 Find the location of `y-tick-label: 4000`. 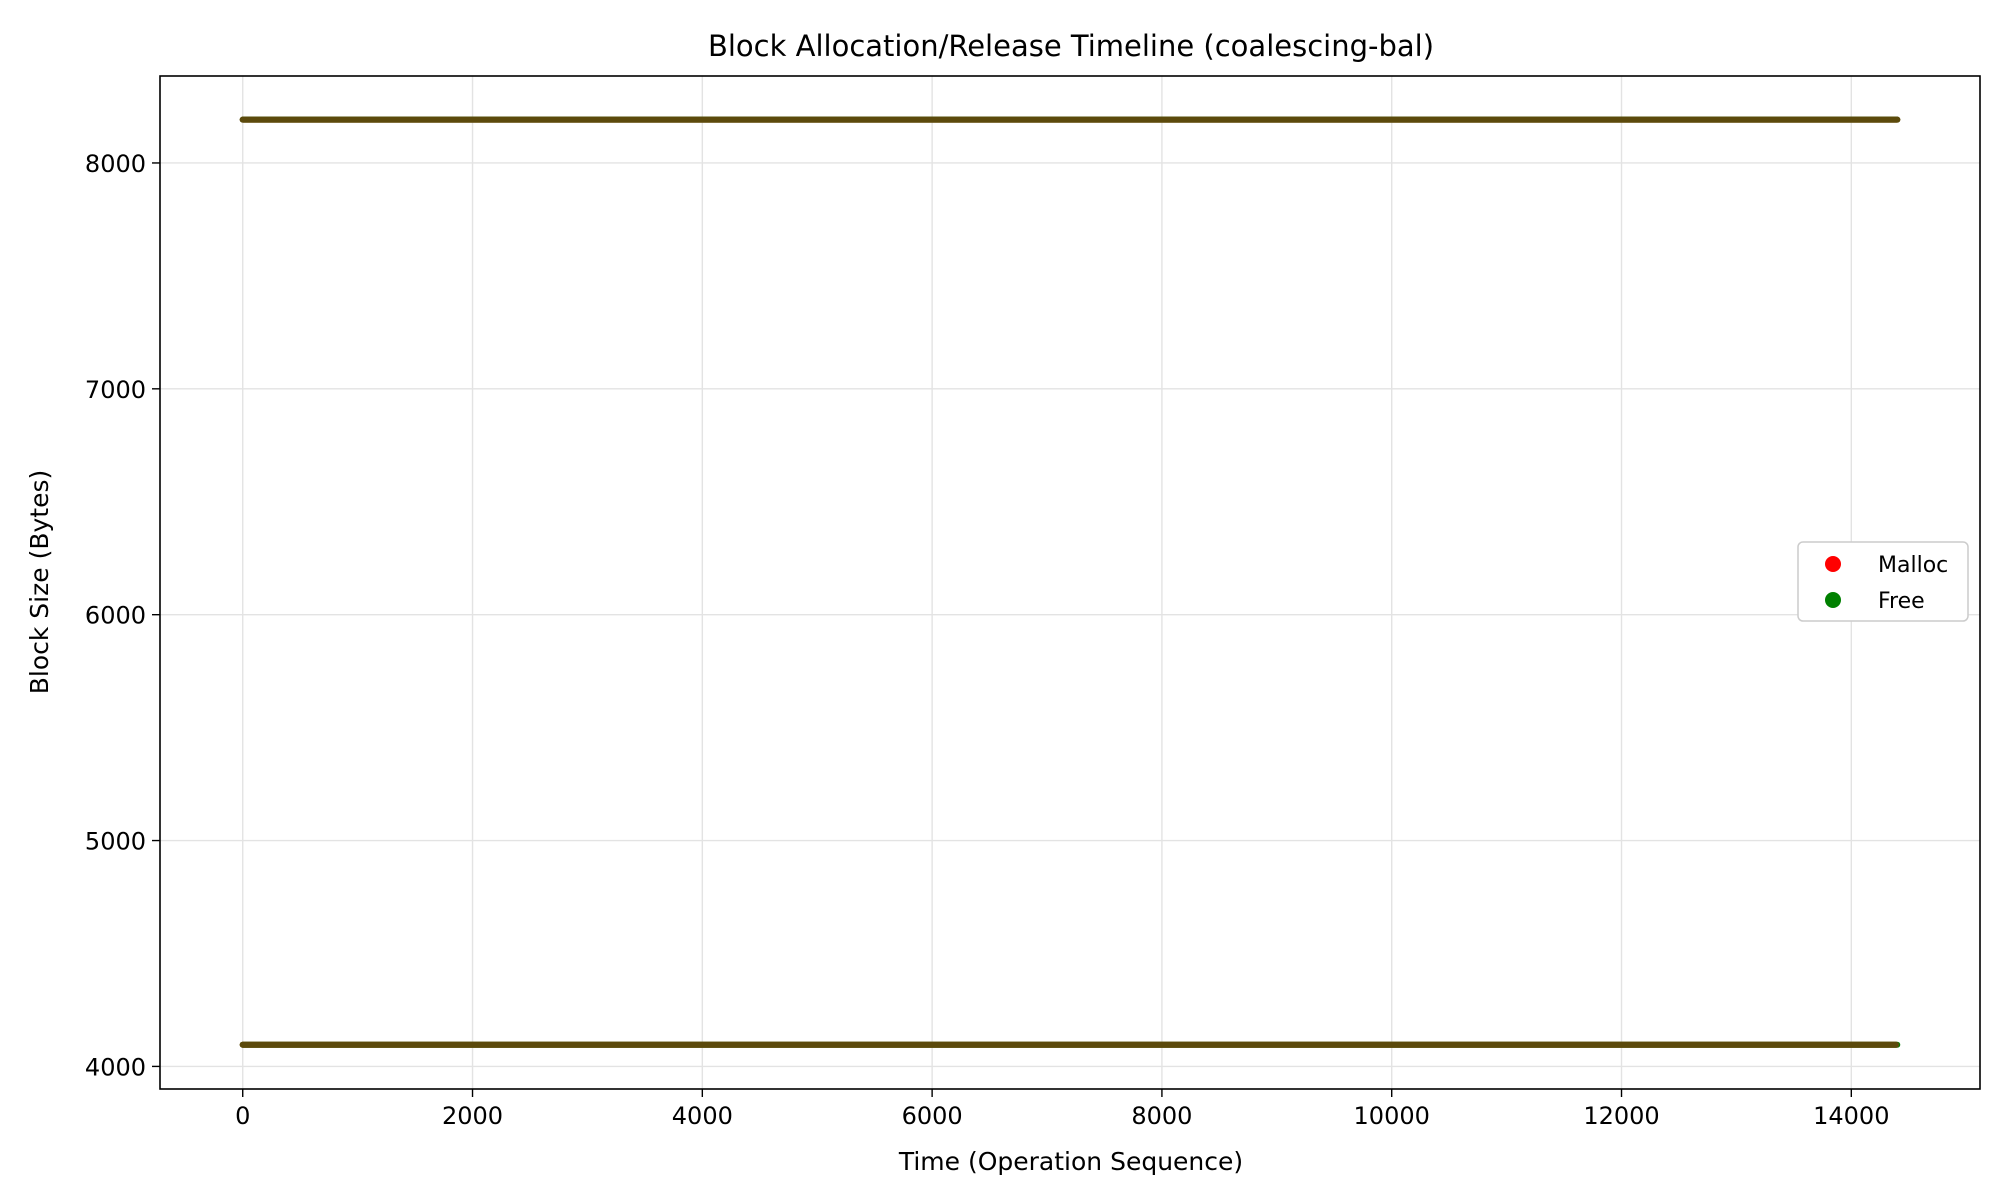

y-tick-label: 4000 is located at coordinates (115, 1067).